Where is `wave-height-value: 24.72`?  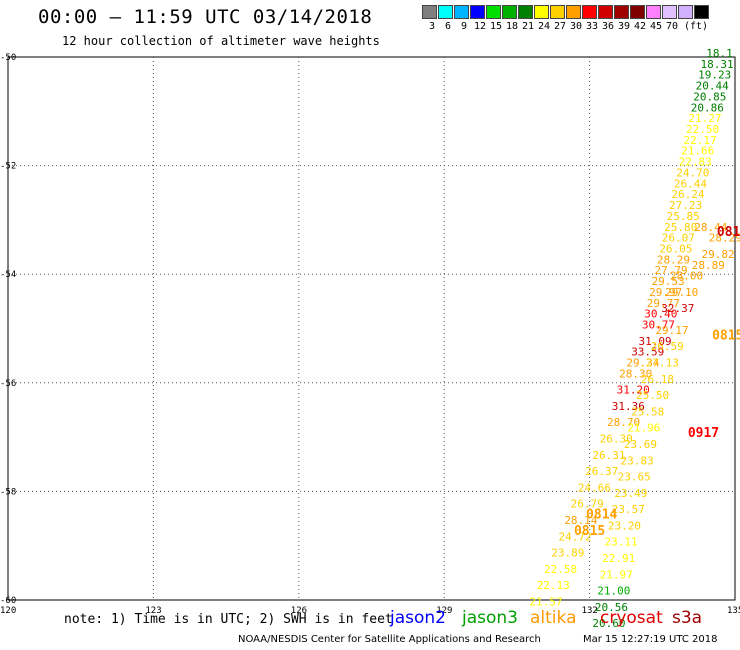 wave-height-value: 24.72 is located at coordinates (574, 536).